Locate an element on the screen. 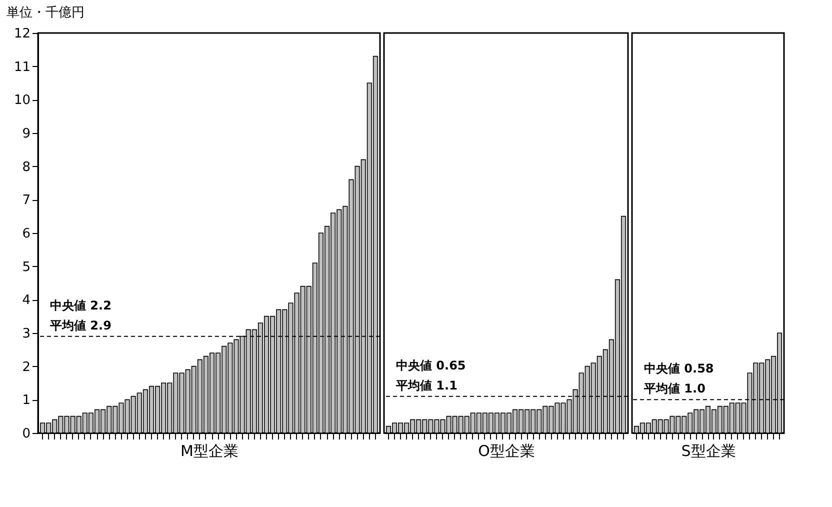 The width and height of the screenshot is (832, 507). y-tick-label: 11 is located at coordinates (22, 67).